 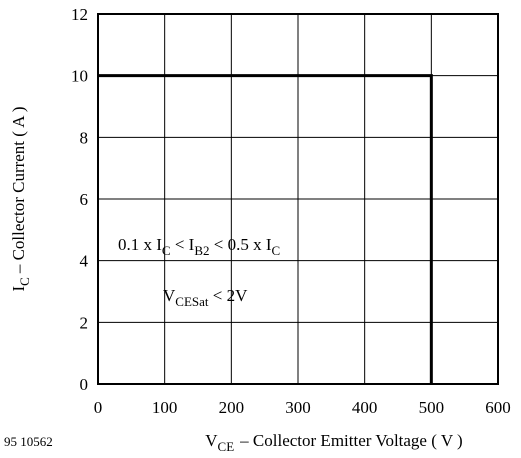 I want to click on y-tick-label: 2, so click(x=84, y=322).